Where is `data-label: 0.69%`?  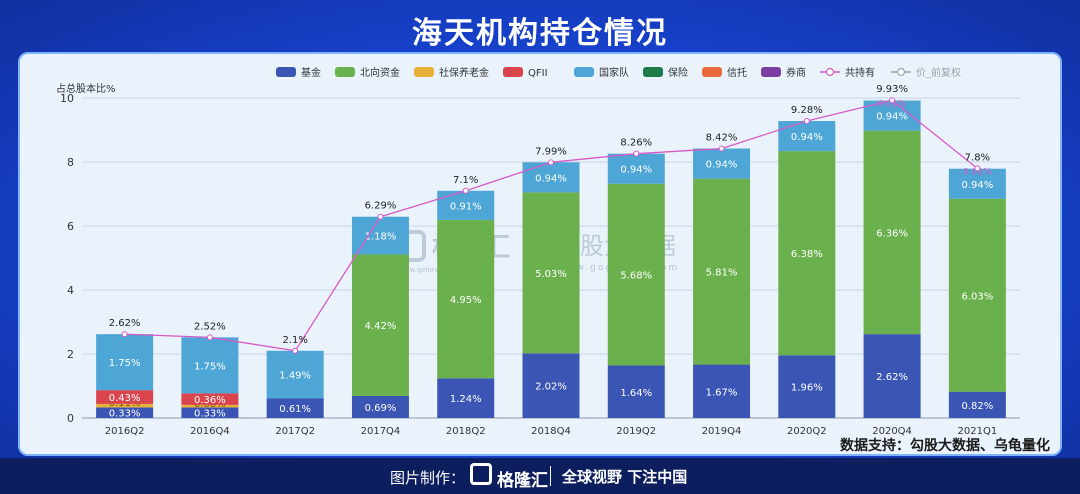 data-label: 0.69% is located at coordinates (381, 408).